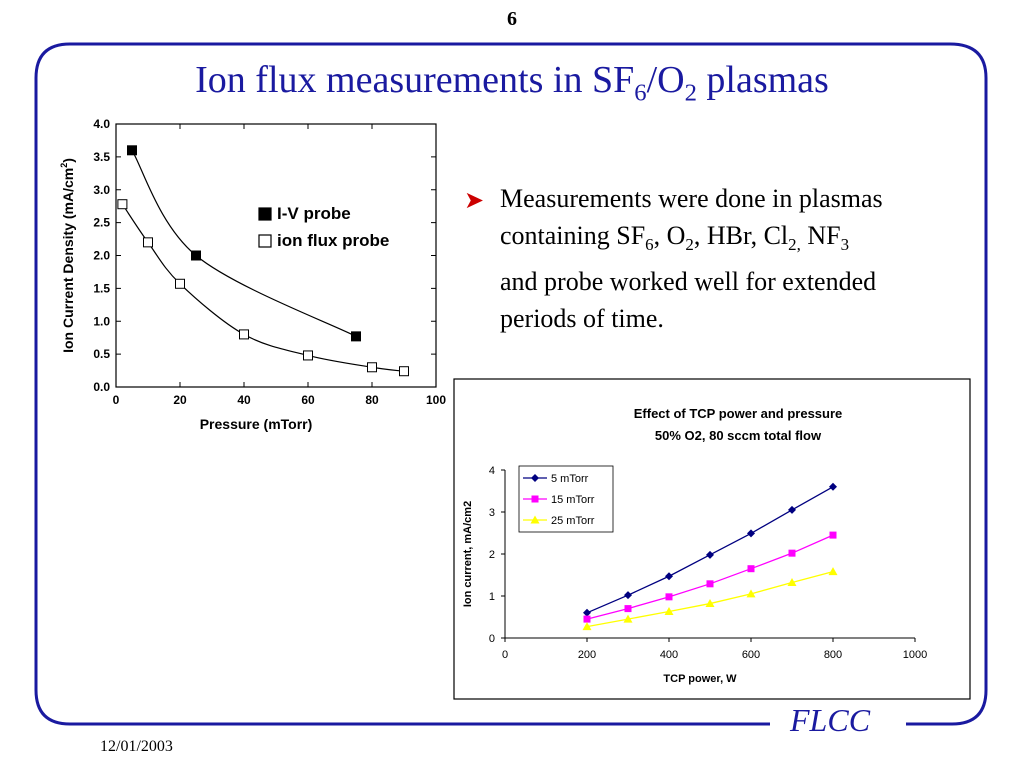 This screenshot has width=1024, height=768. Describe the element at coordinates (505, 655) in the screenshot. I see `x-tick-label: 0` at that location.